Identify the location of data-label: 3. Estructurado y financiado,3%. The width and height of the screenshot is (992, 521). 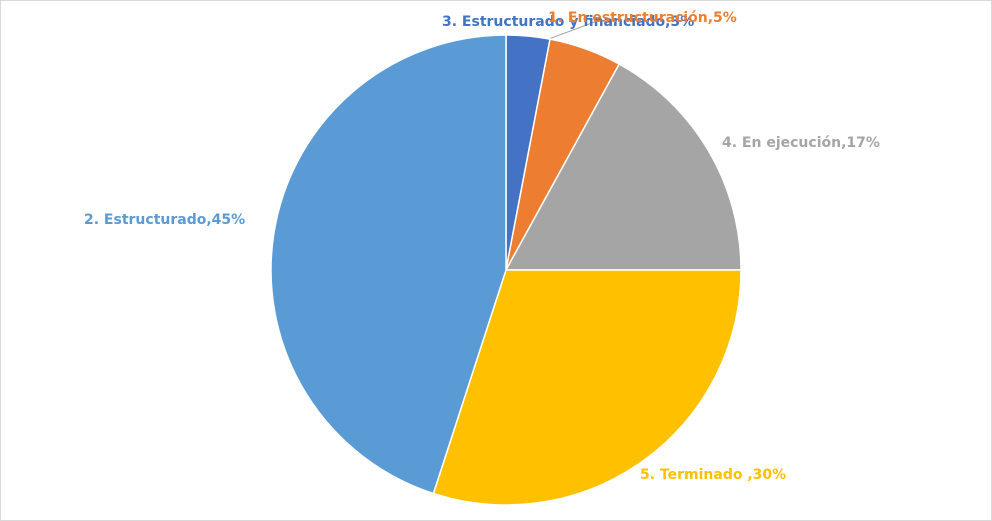
(568, 22).